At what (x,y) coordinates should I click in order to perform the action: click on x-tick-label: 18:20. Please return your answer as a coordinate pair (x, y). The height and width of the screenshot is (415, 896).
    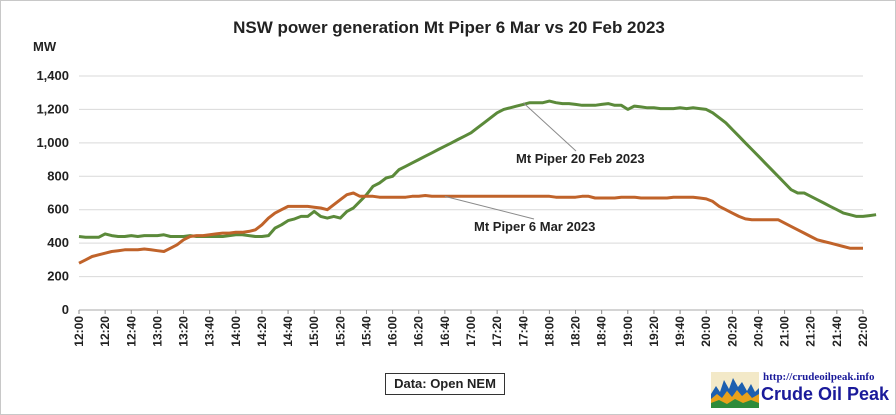
    Looking at the image, I should click on (576, 331).